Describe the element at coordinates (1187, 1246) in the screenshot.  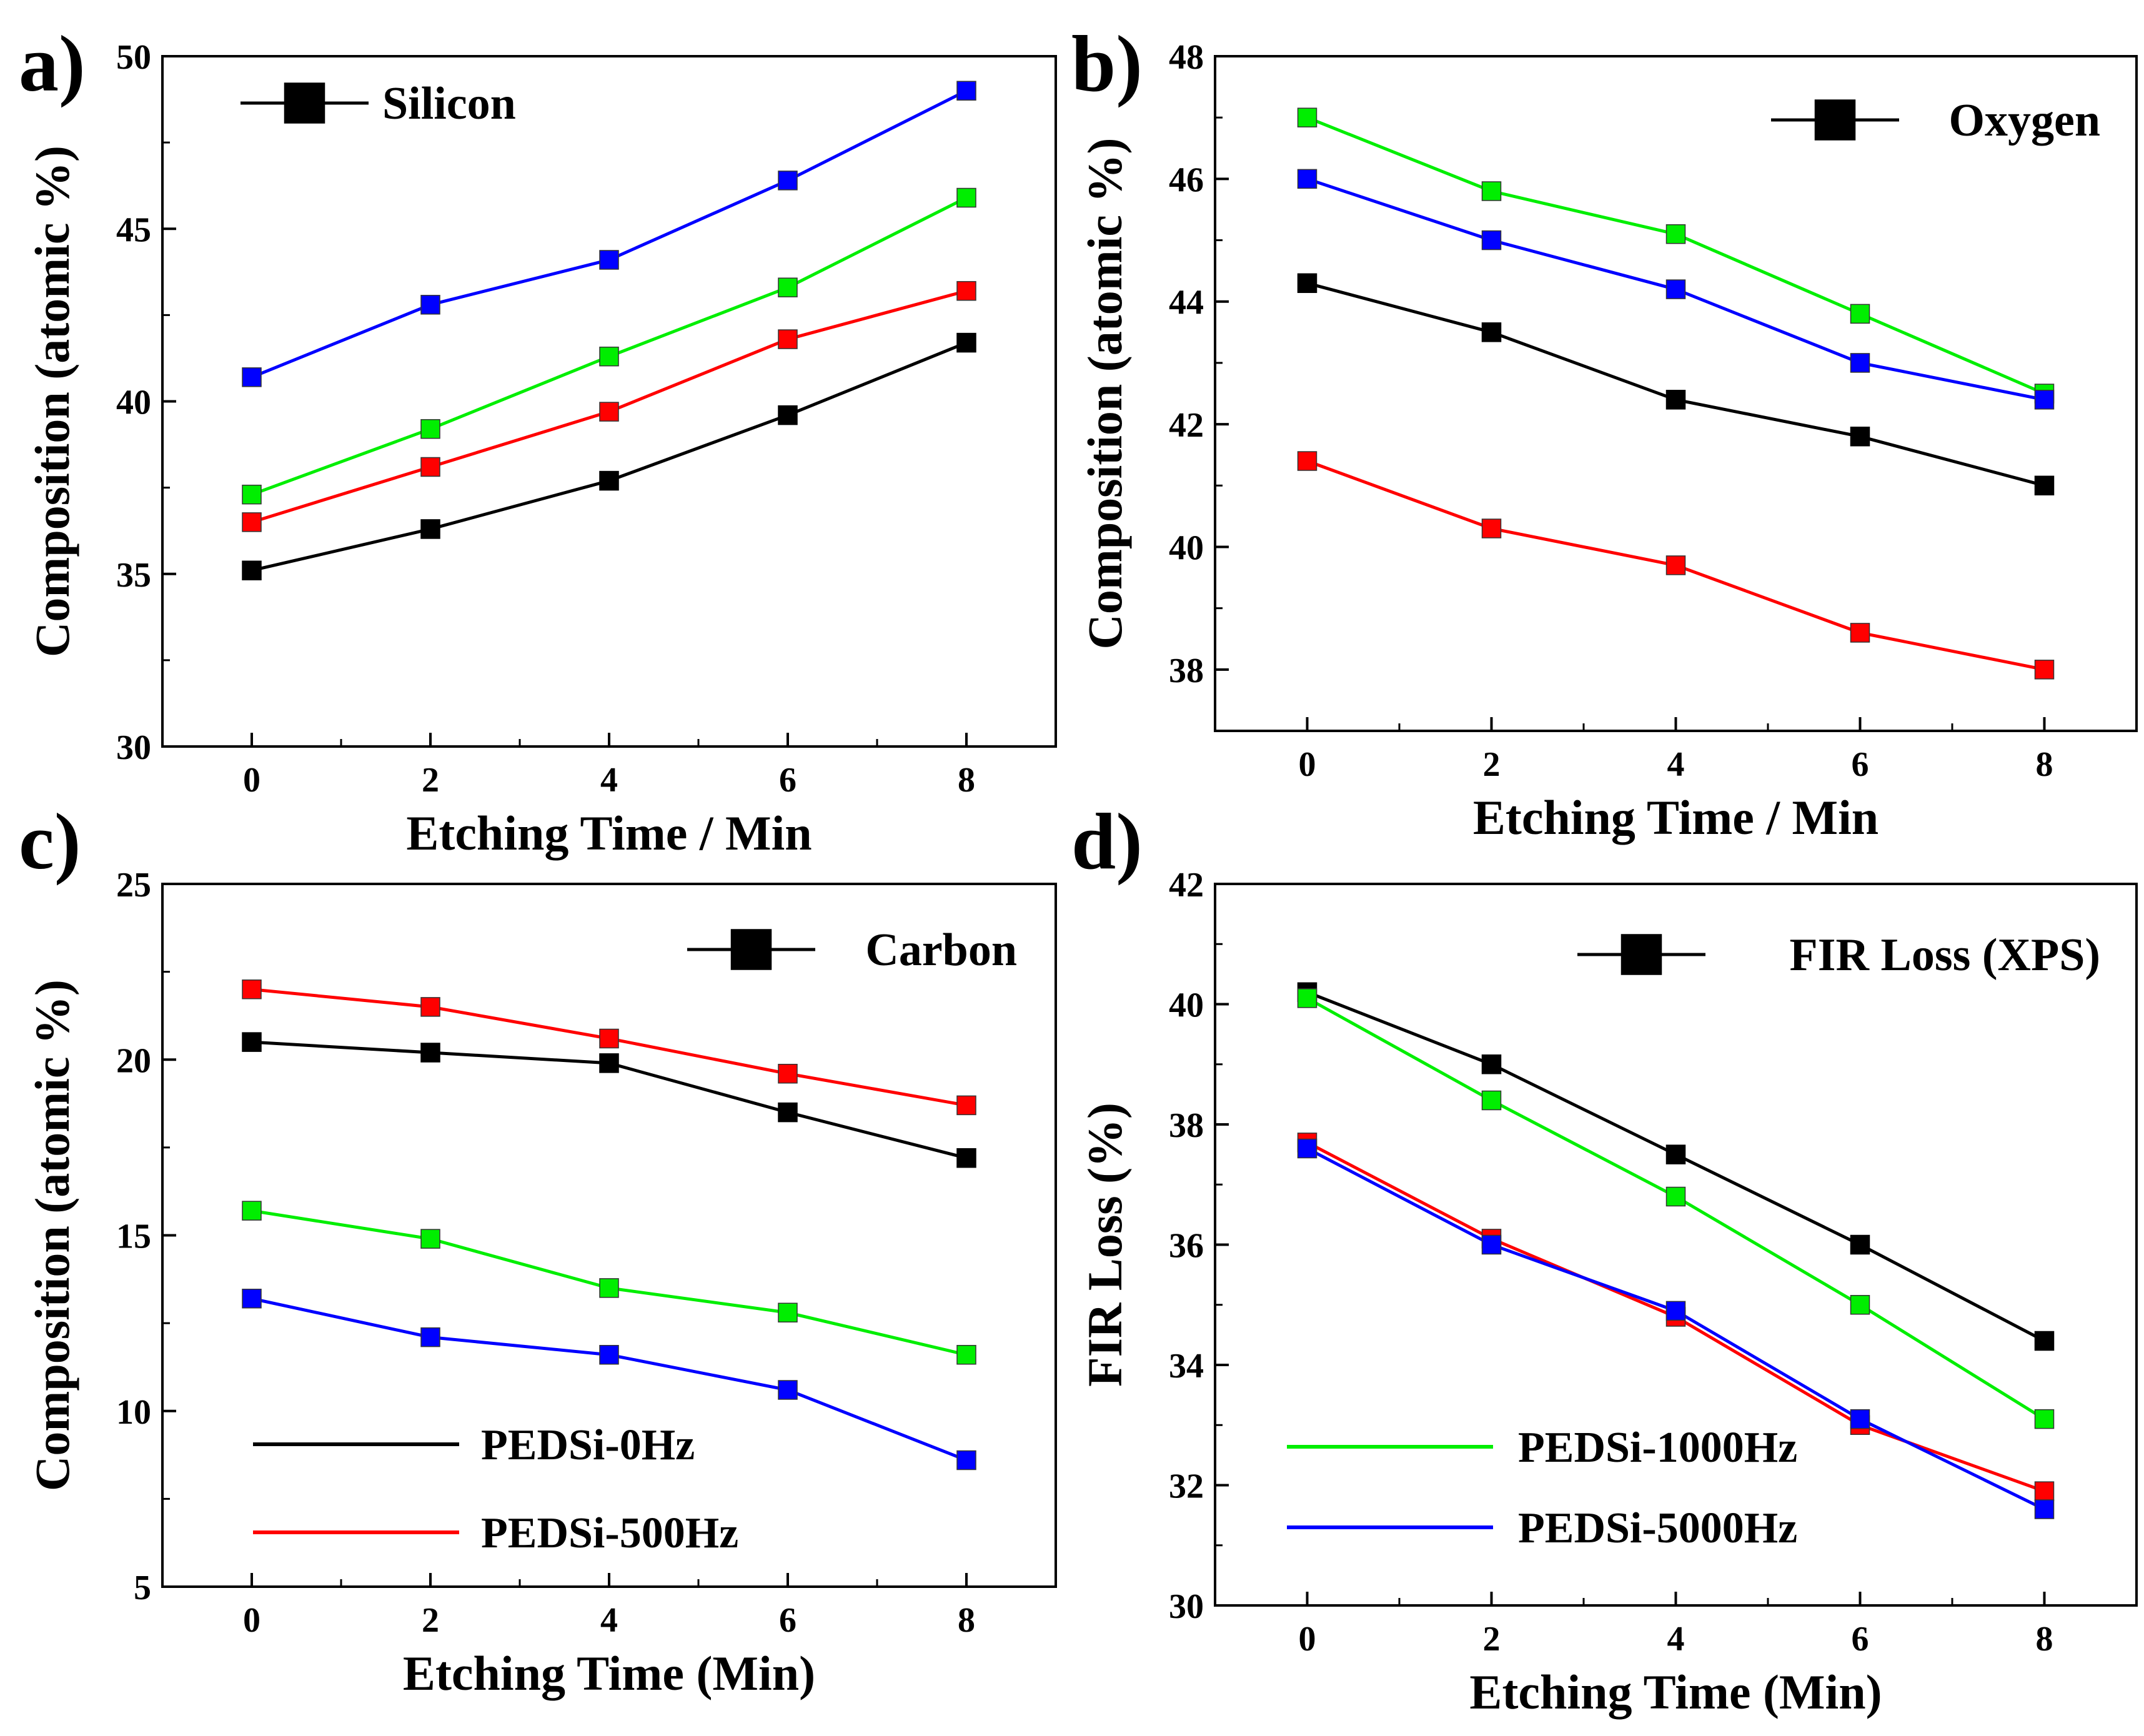
I see `y-tick-label: 36` at that location.